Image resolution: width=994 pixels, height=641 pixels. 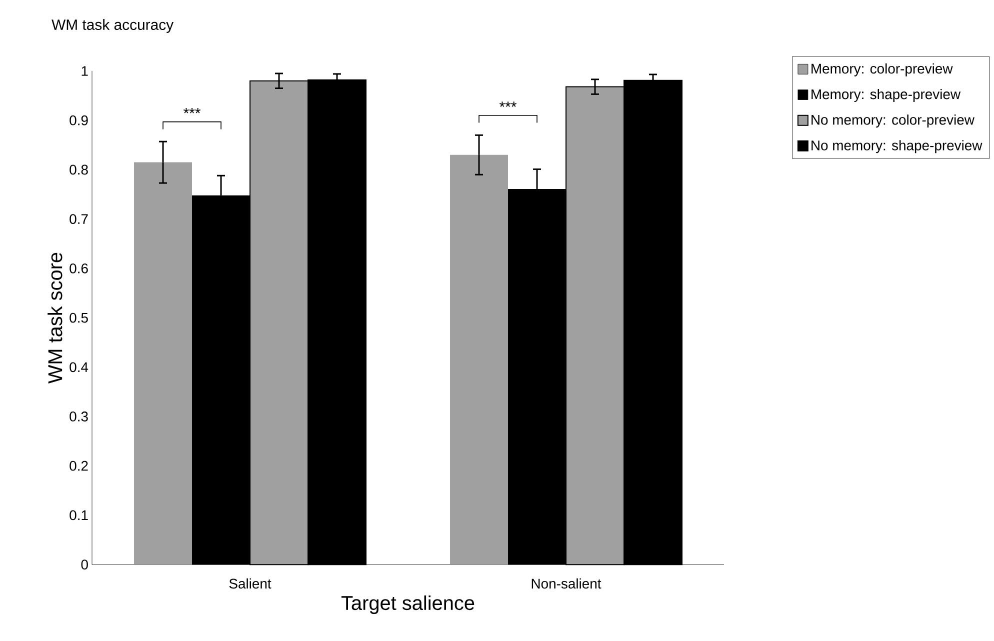 I want to click on x-tick-label: Non-salient, so click(x=567, y=583).